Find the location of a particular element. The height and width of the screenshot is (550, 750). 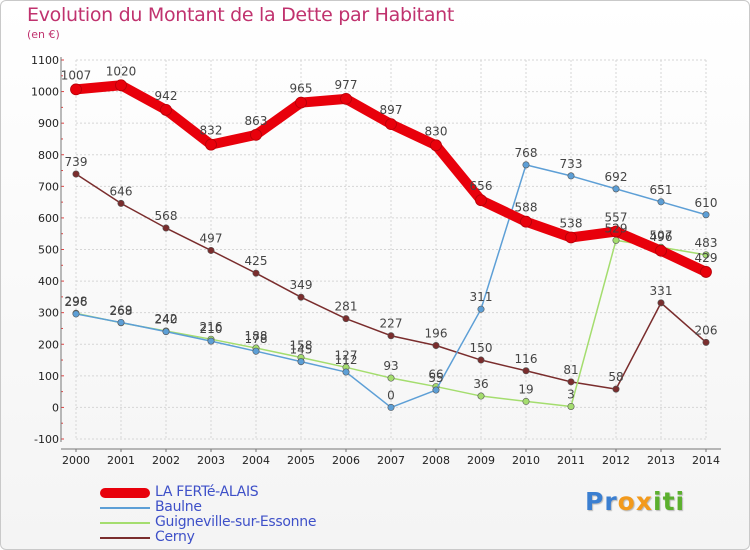

data-label: 977 is located at coordinates (346, 85).